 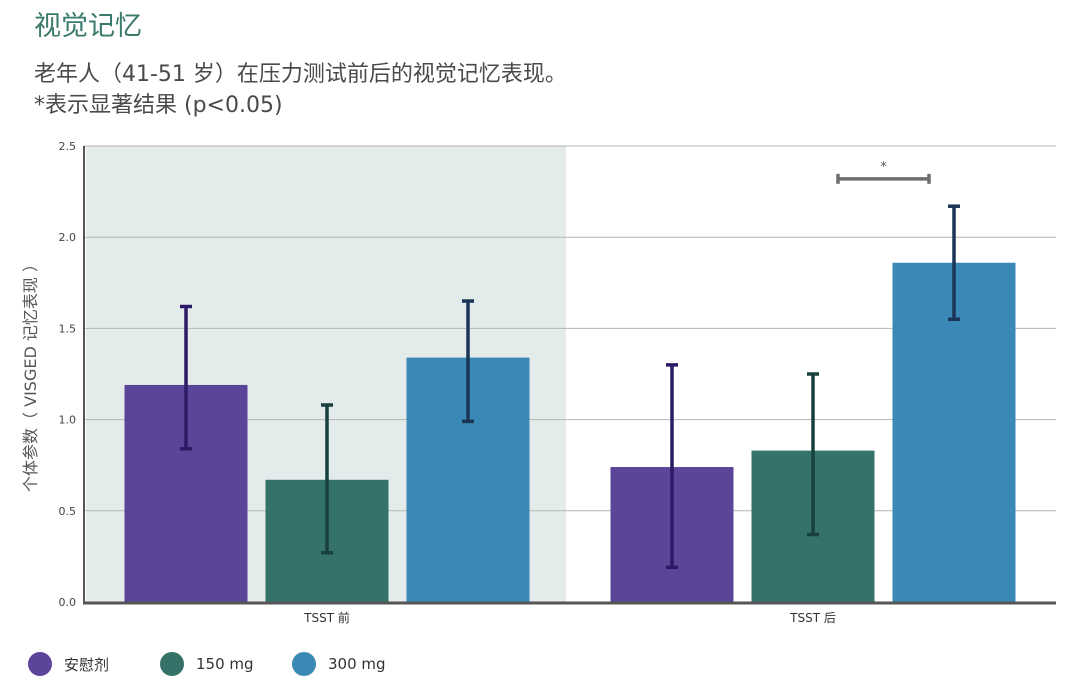 I want to click on legend-item-300mg: 300 mg, so click(x=339, y=664).